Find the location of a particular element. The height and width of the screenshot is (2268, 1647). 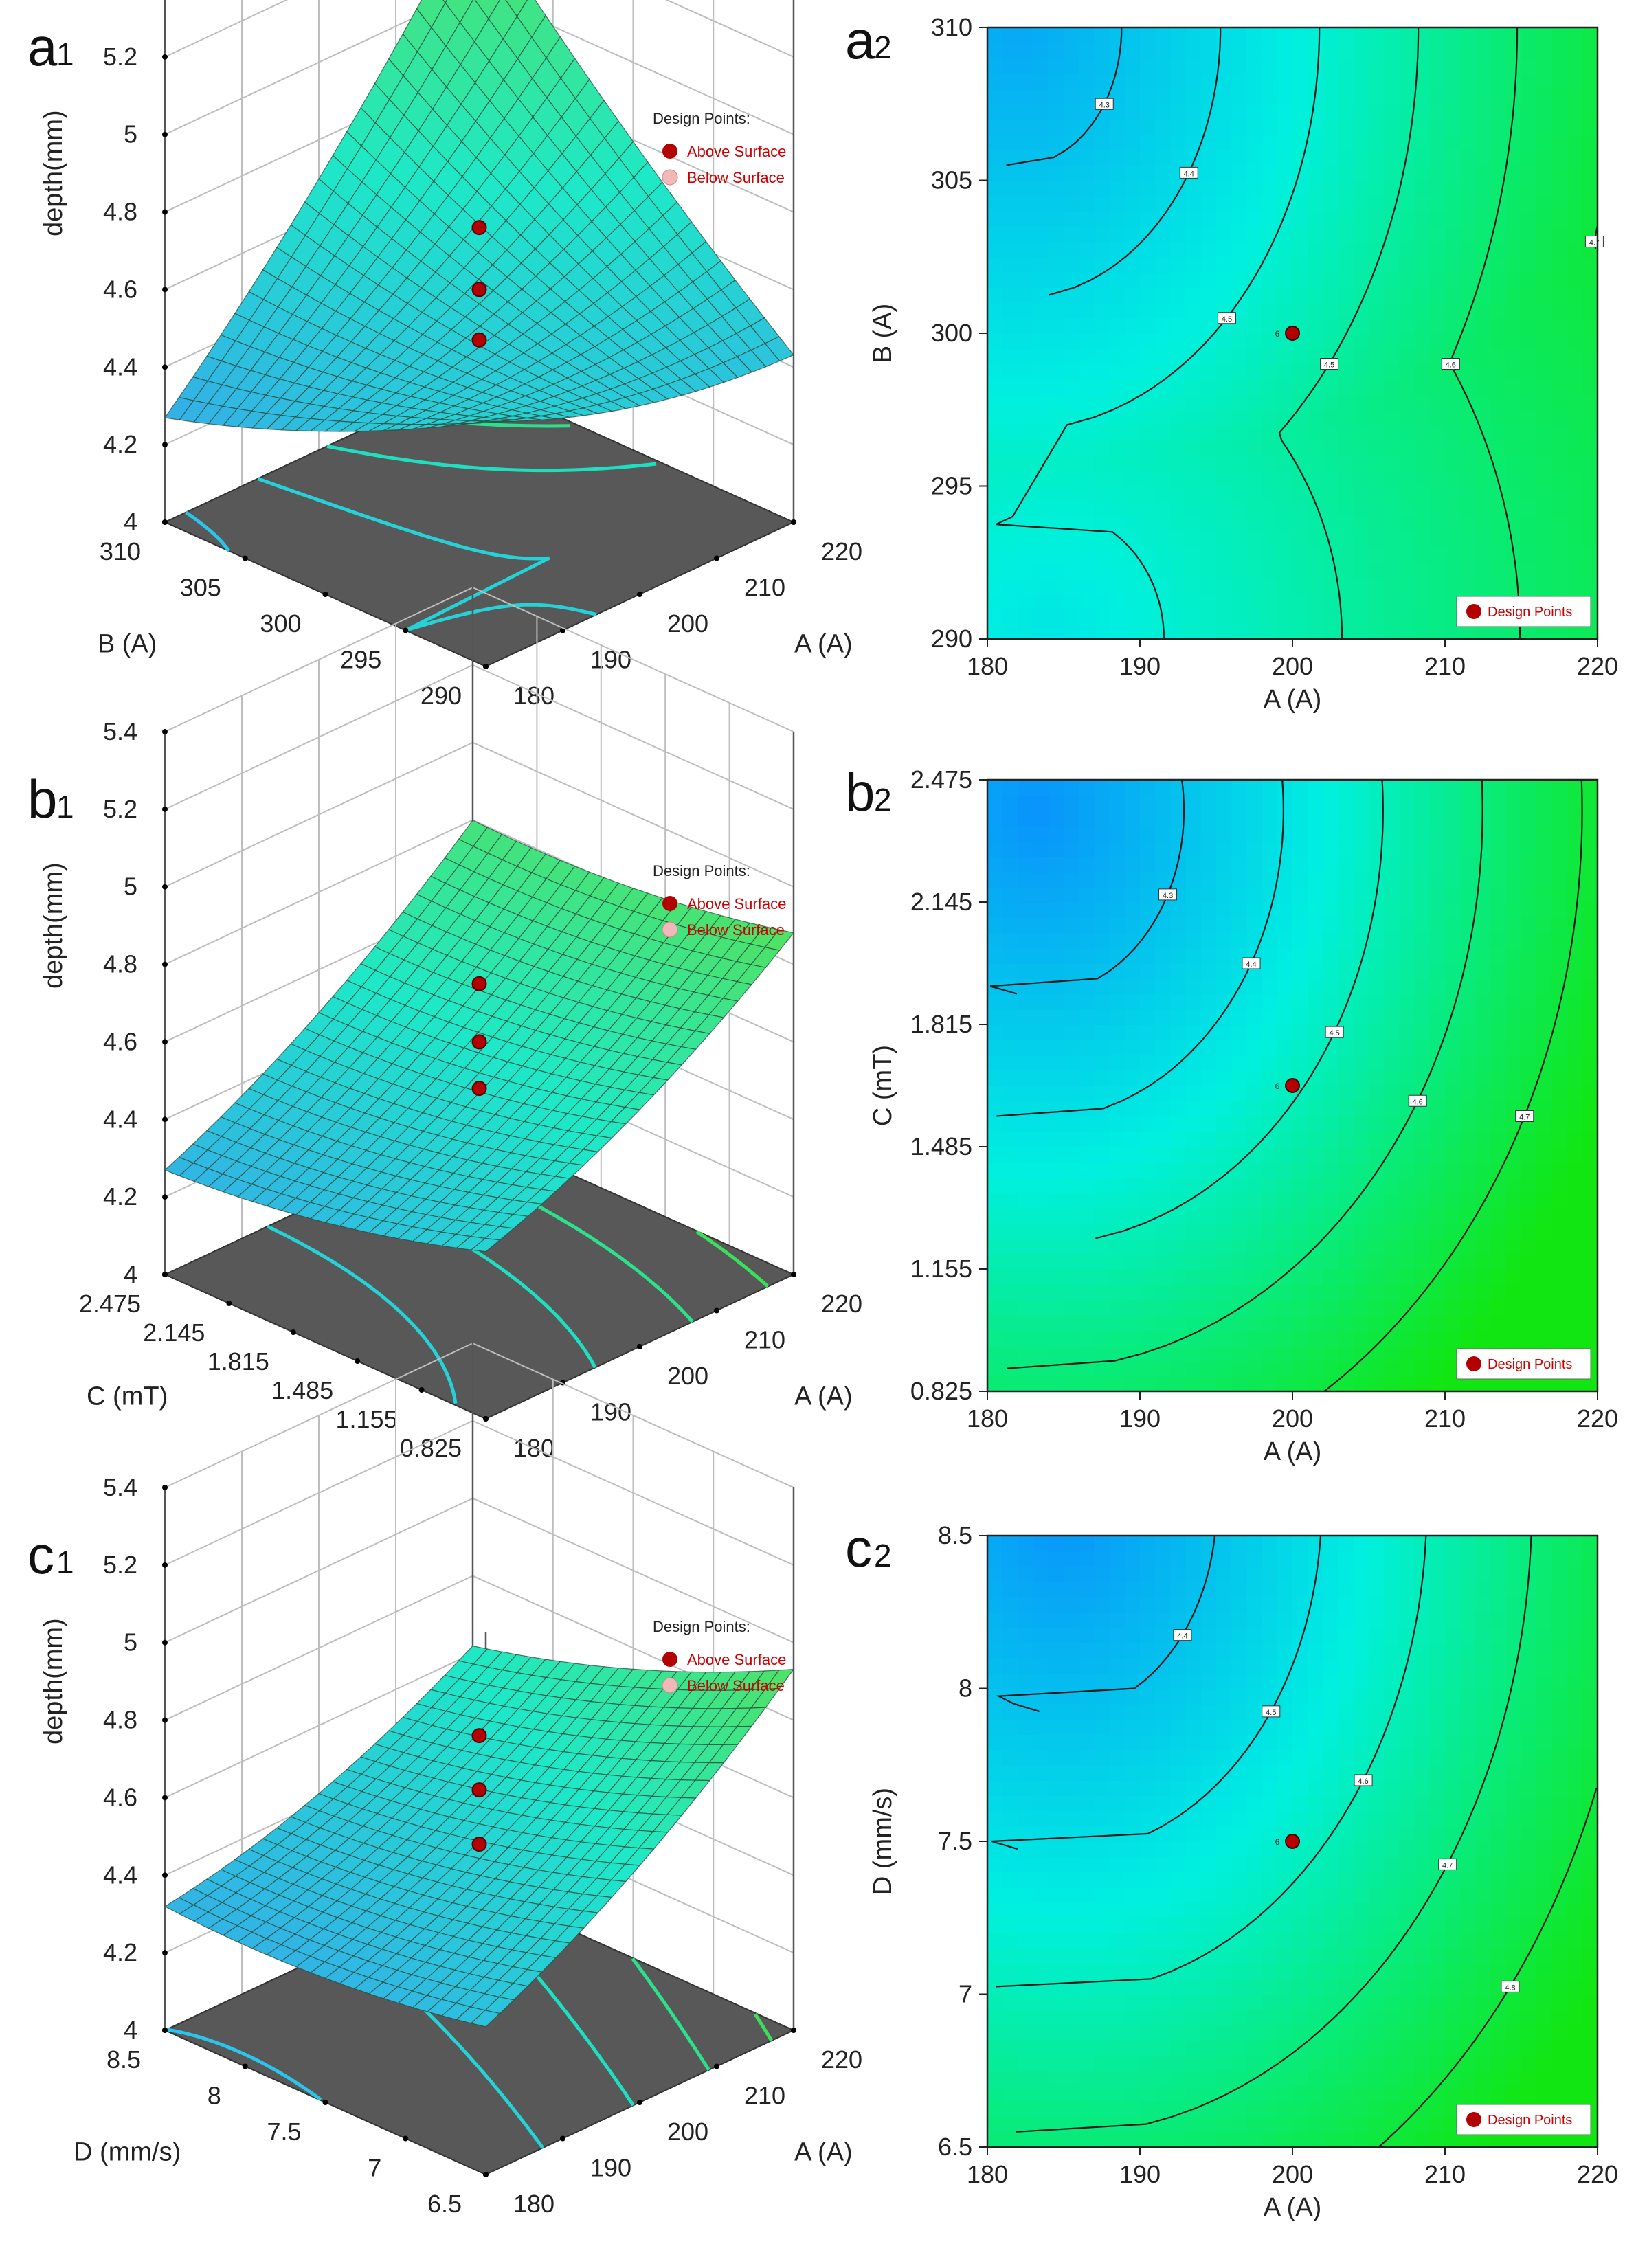

x-tick-label: 190 is located at coordinates (1140, 1418).